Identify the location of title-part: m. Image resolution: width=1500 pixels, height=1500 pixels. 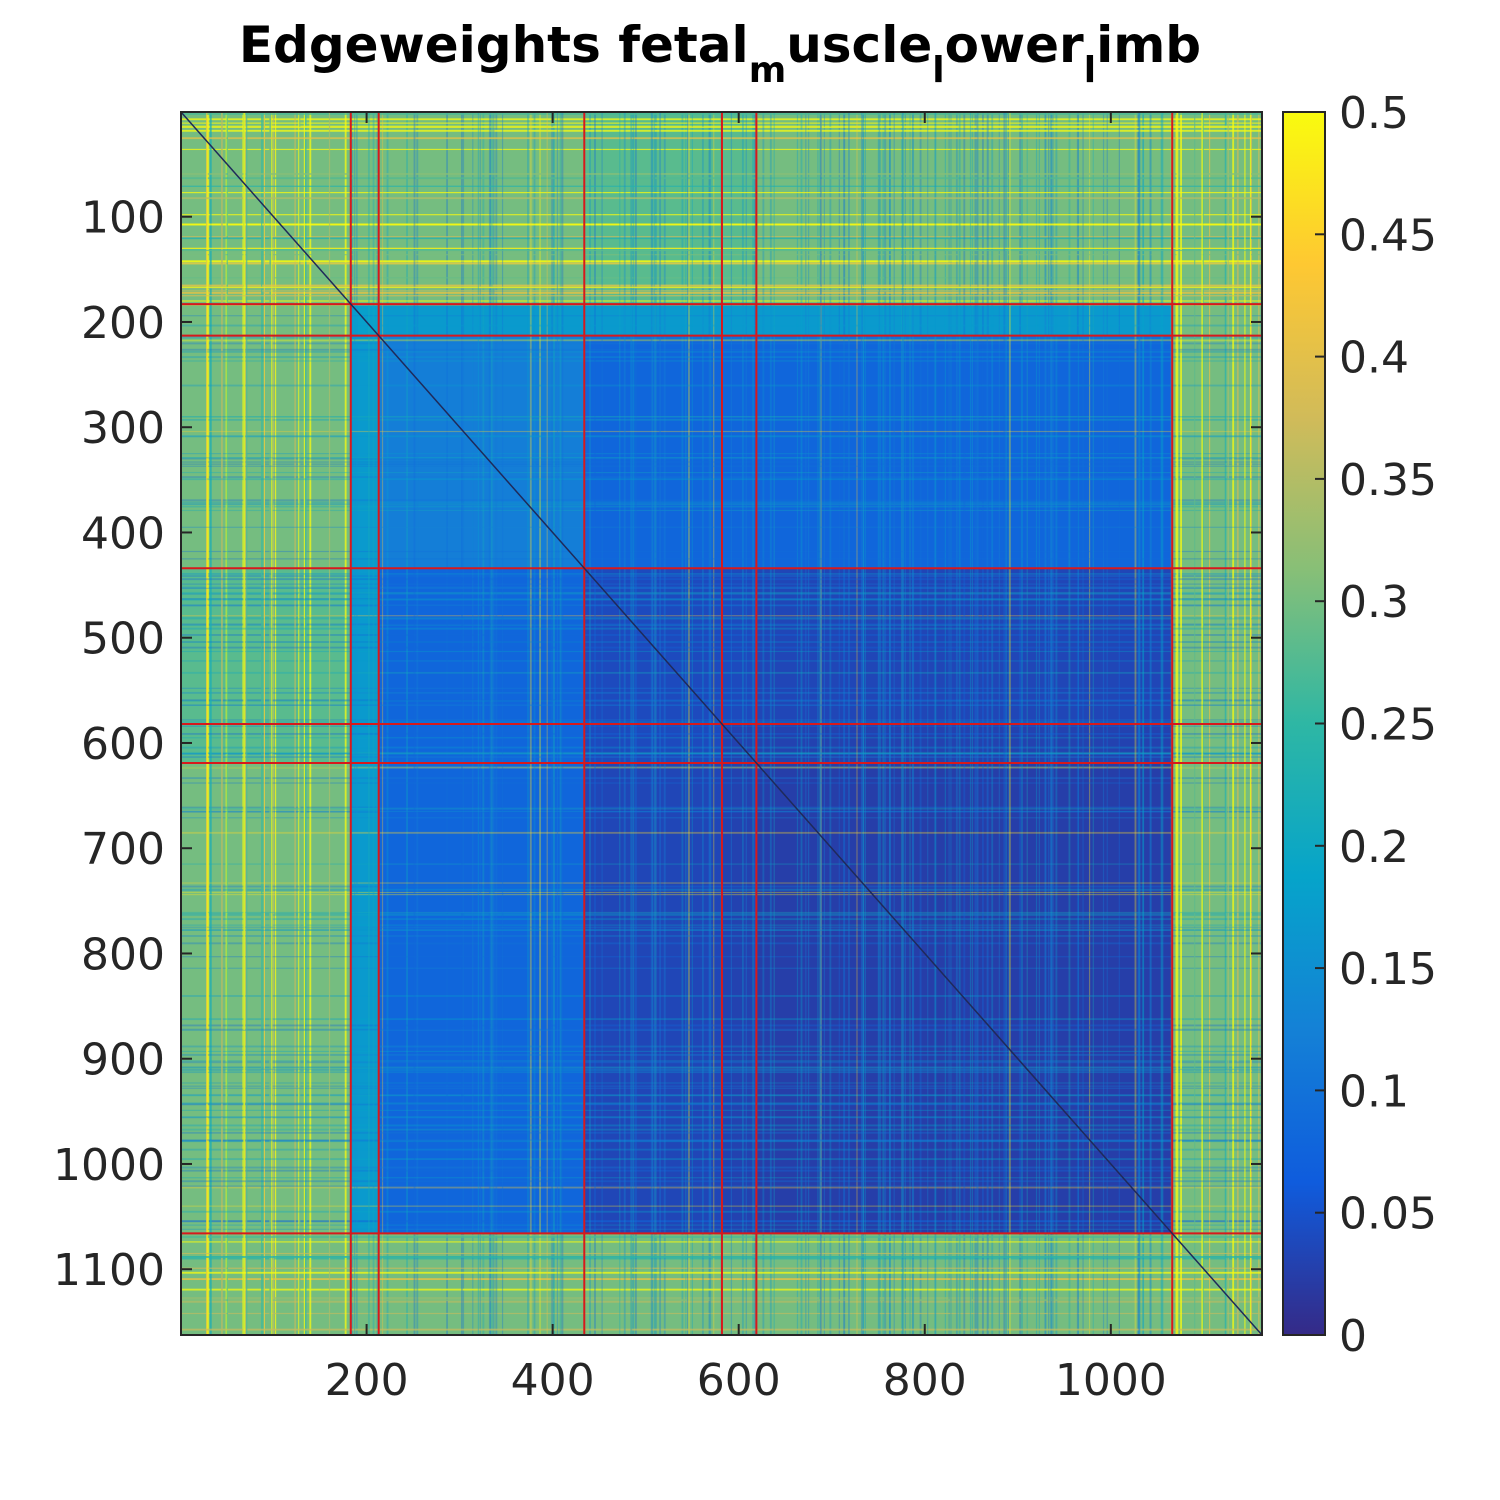
(768, 70).